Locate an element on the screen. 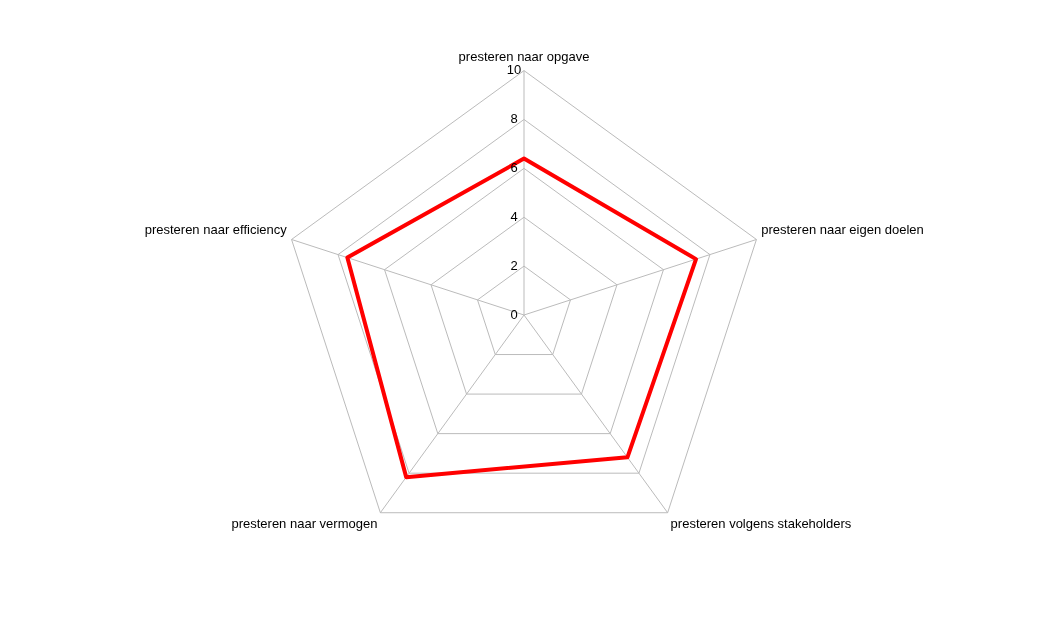 This screenshot has height=620, width=1049. spoke-label: presteren naar efficiency is located at coordinates (216, 229).